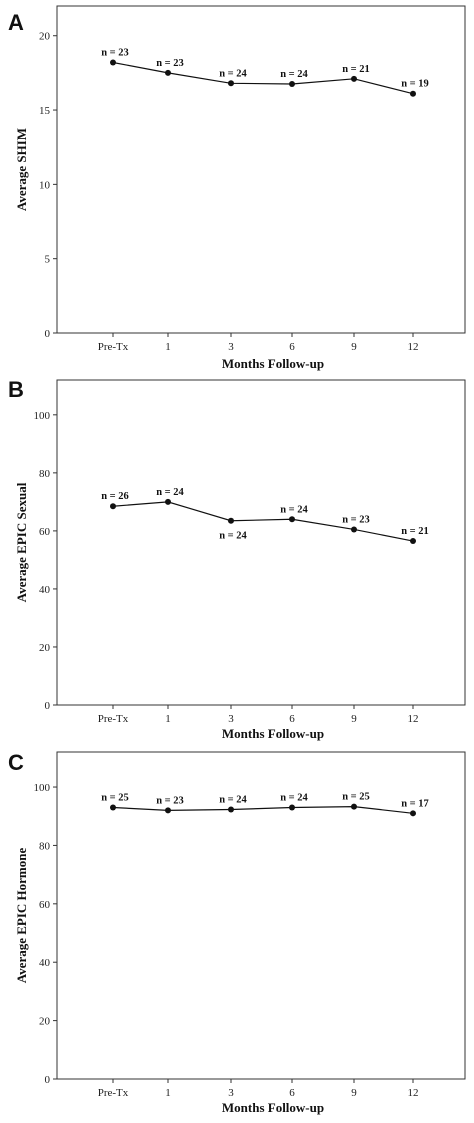 Image resolution: width=474 pixels, height=1123 pixels. Describe the element at coordinates (48, 260) in the screenshot. I see `y-tick-label: 5` at that location.